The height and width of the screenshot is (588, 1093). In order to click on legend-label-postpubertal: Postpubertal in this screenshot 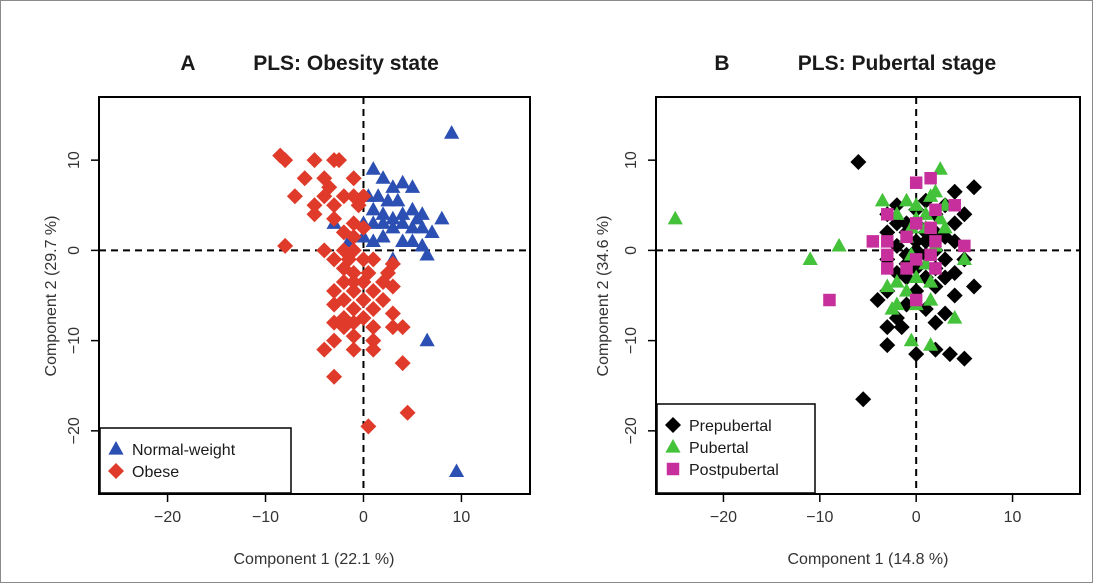, I will do `click(734, 470)`.